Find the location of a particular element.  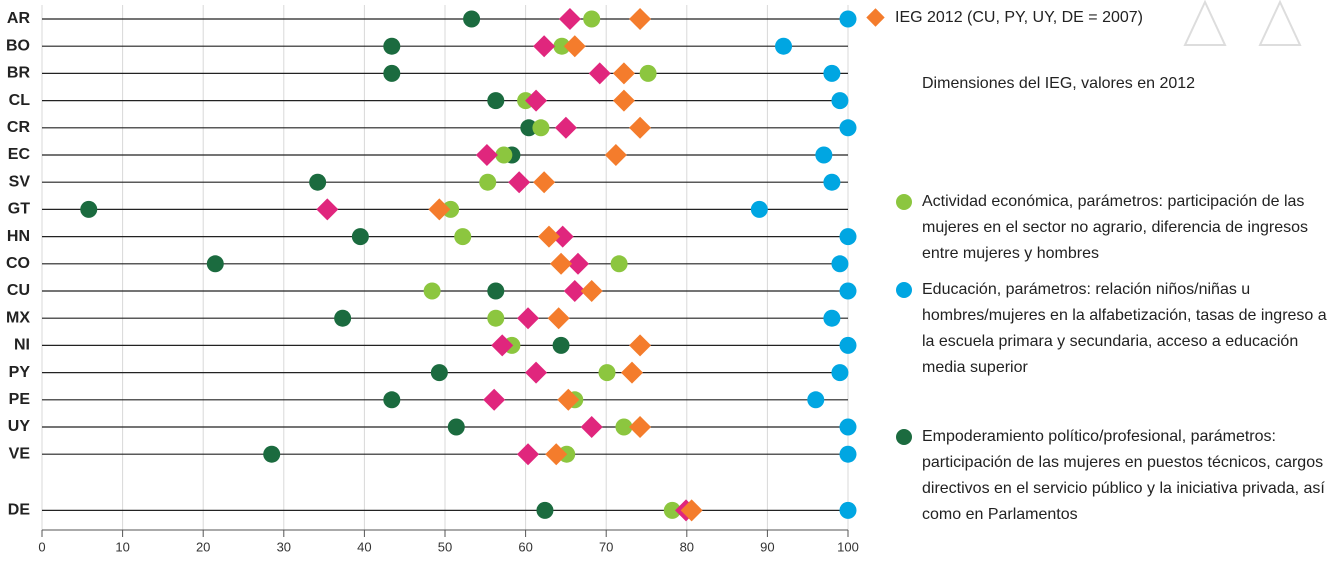

x-tick-label: 40 is located at coordinates (364, 546).